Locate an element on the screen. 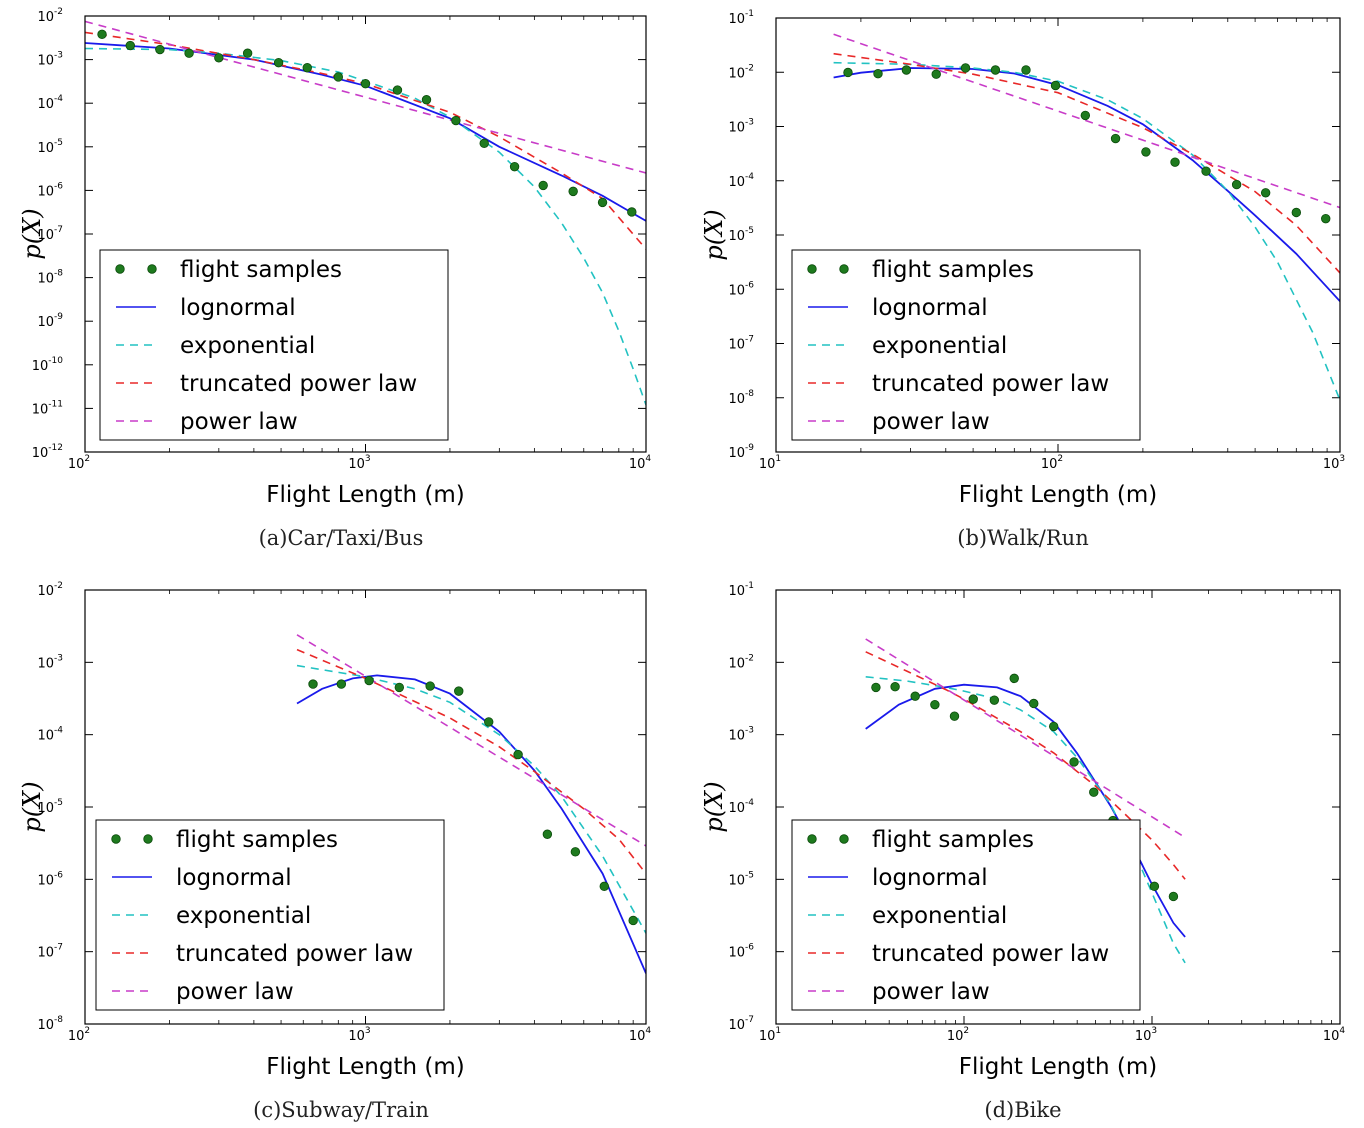  y-tick-label: 10⁻⁹ is located at coordinates (741, 452).